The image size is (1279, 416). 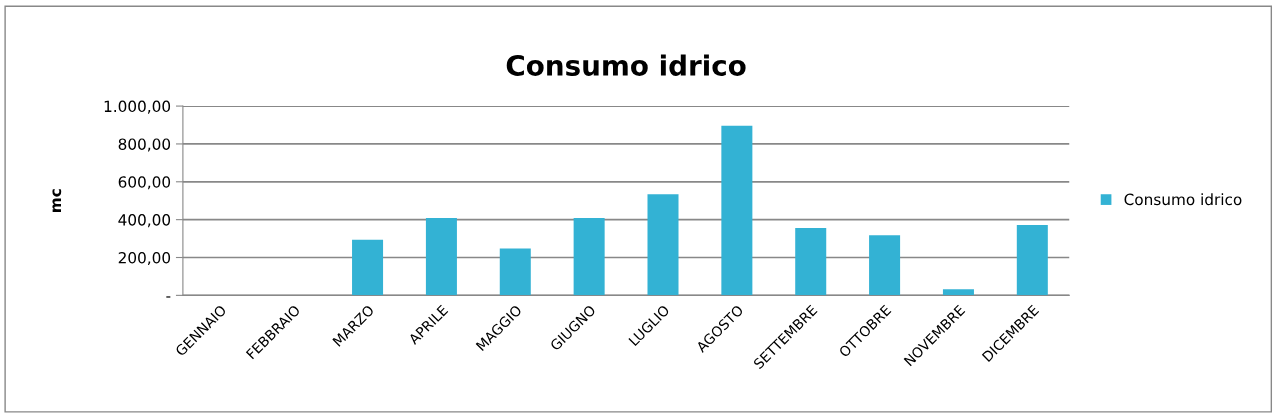 What do you see at coordinates (168, 297) in the screenshot?
I see `y-tick-label: -` at bounding box center [168, 297].